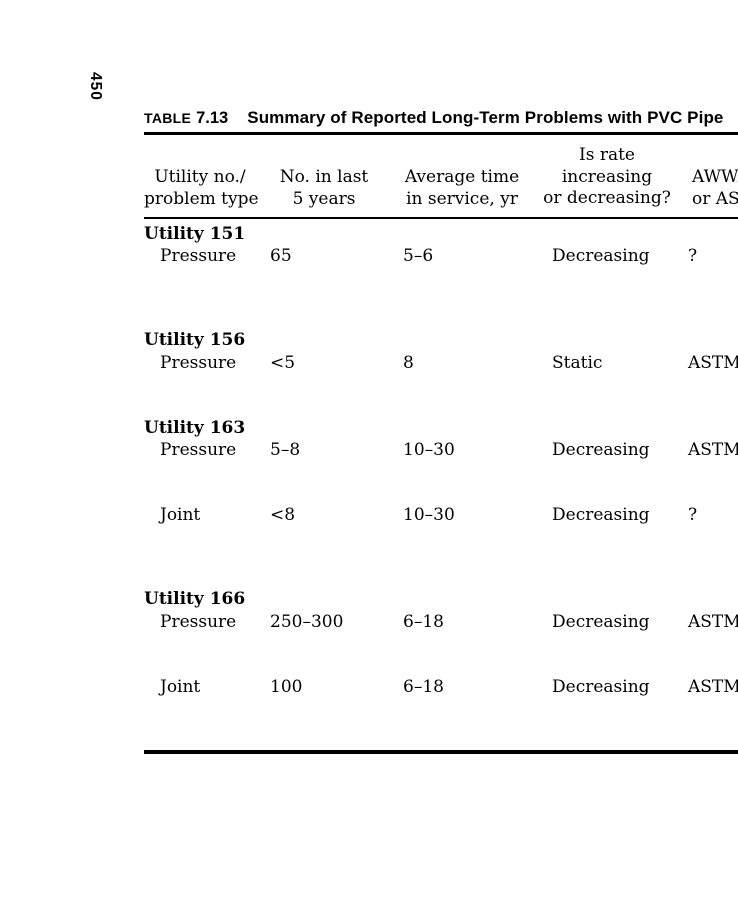 The width and height of the screenshot is (738, 900). Describe the element at coordinates (195, 428) in the screenshot. I see `utility-group-label: Utility 163` at that location.